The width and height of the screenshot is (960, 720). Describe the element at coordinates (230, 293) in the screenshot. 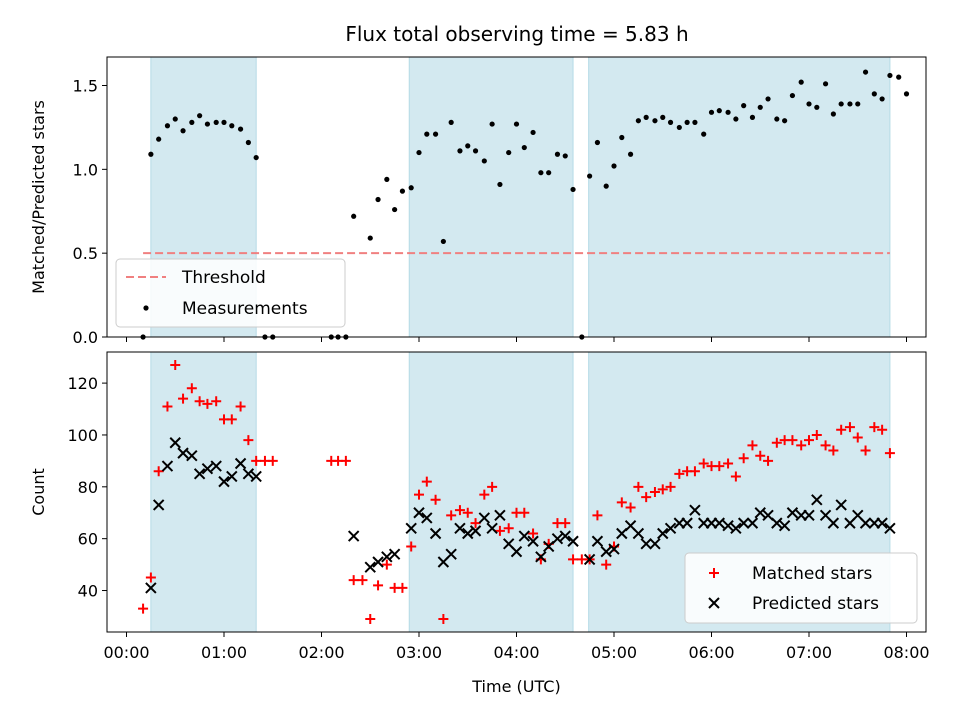

I see `legend-box` at that location.